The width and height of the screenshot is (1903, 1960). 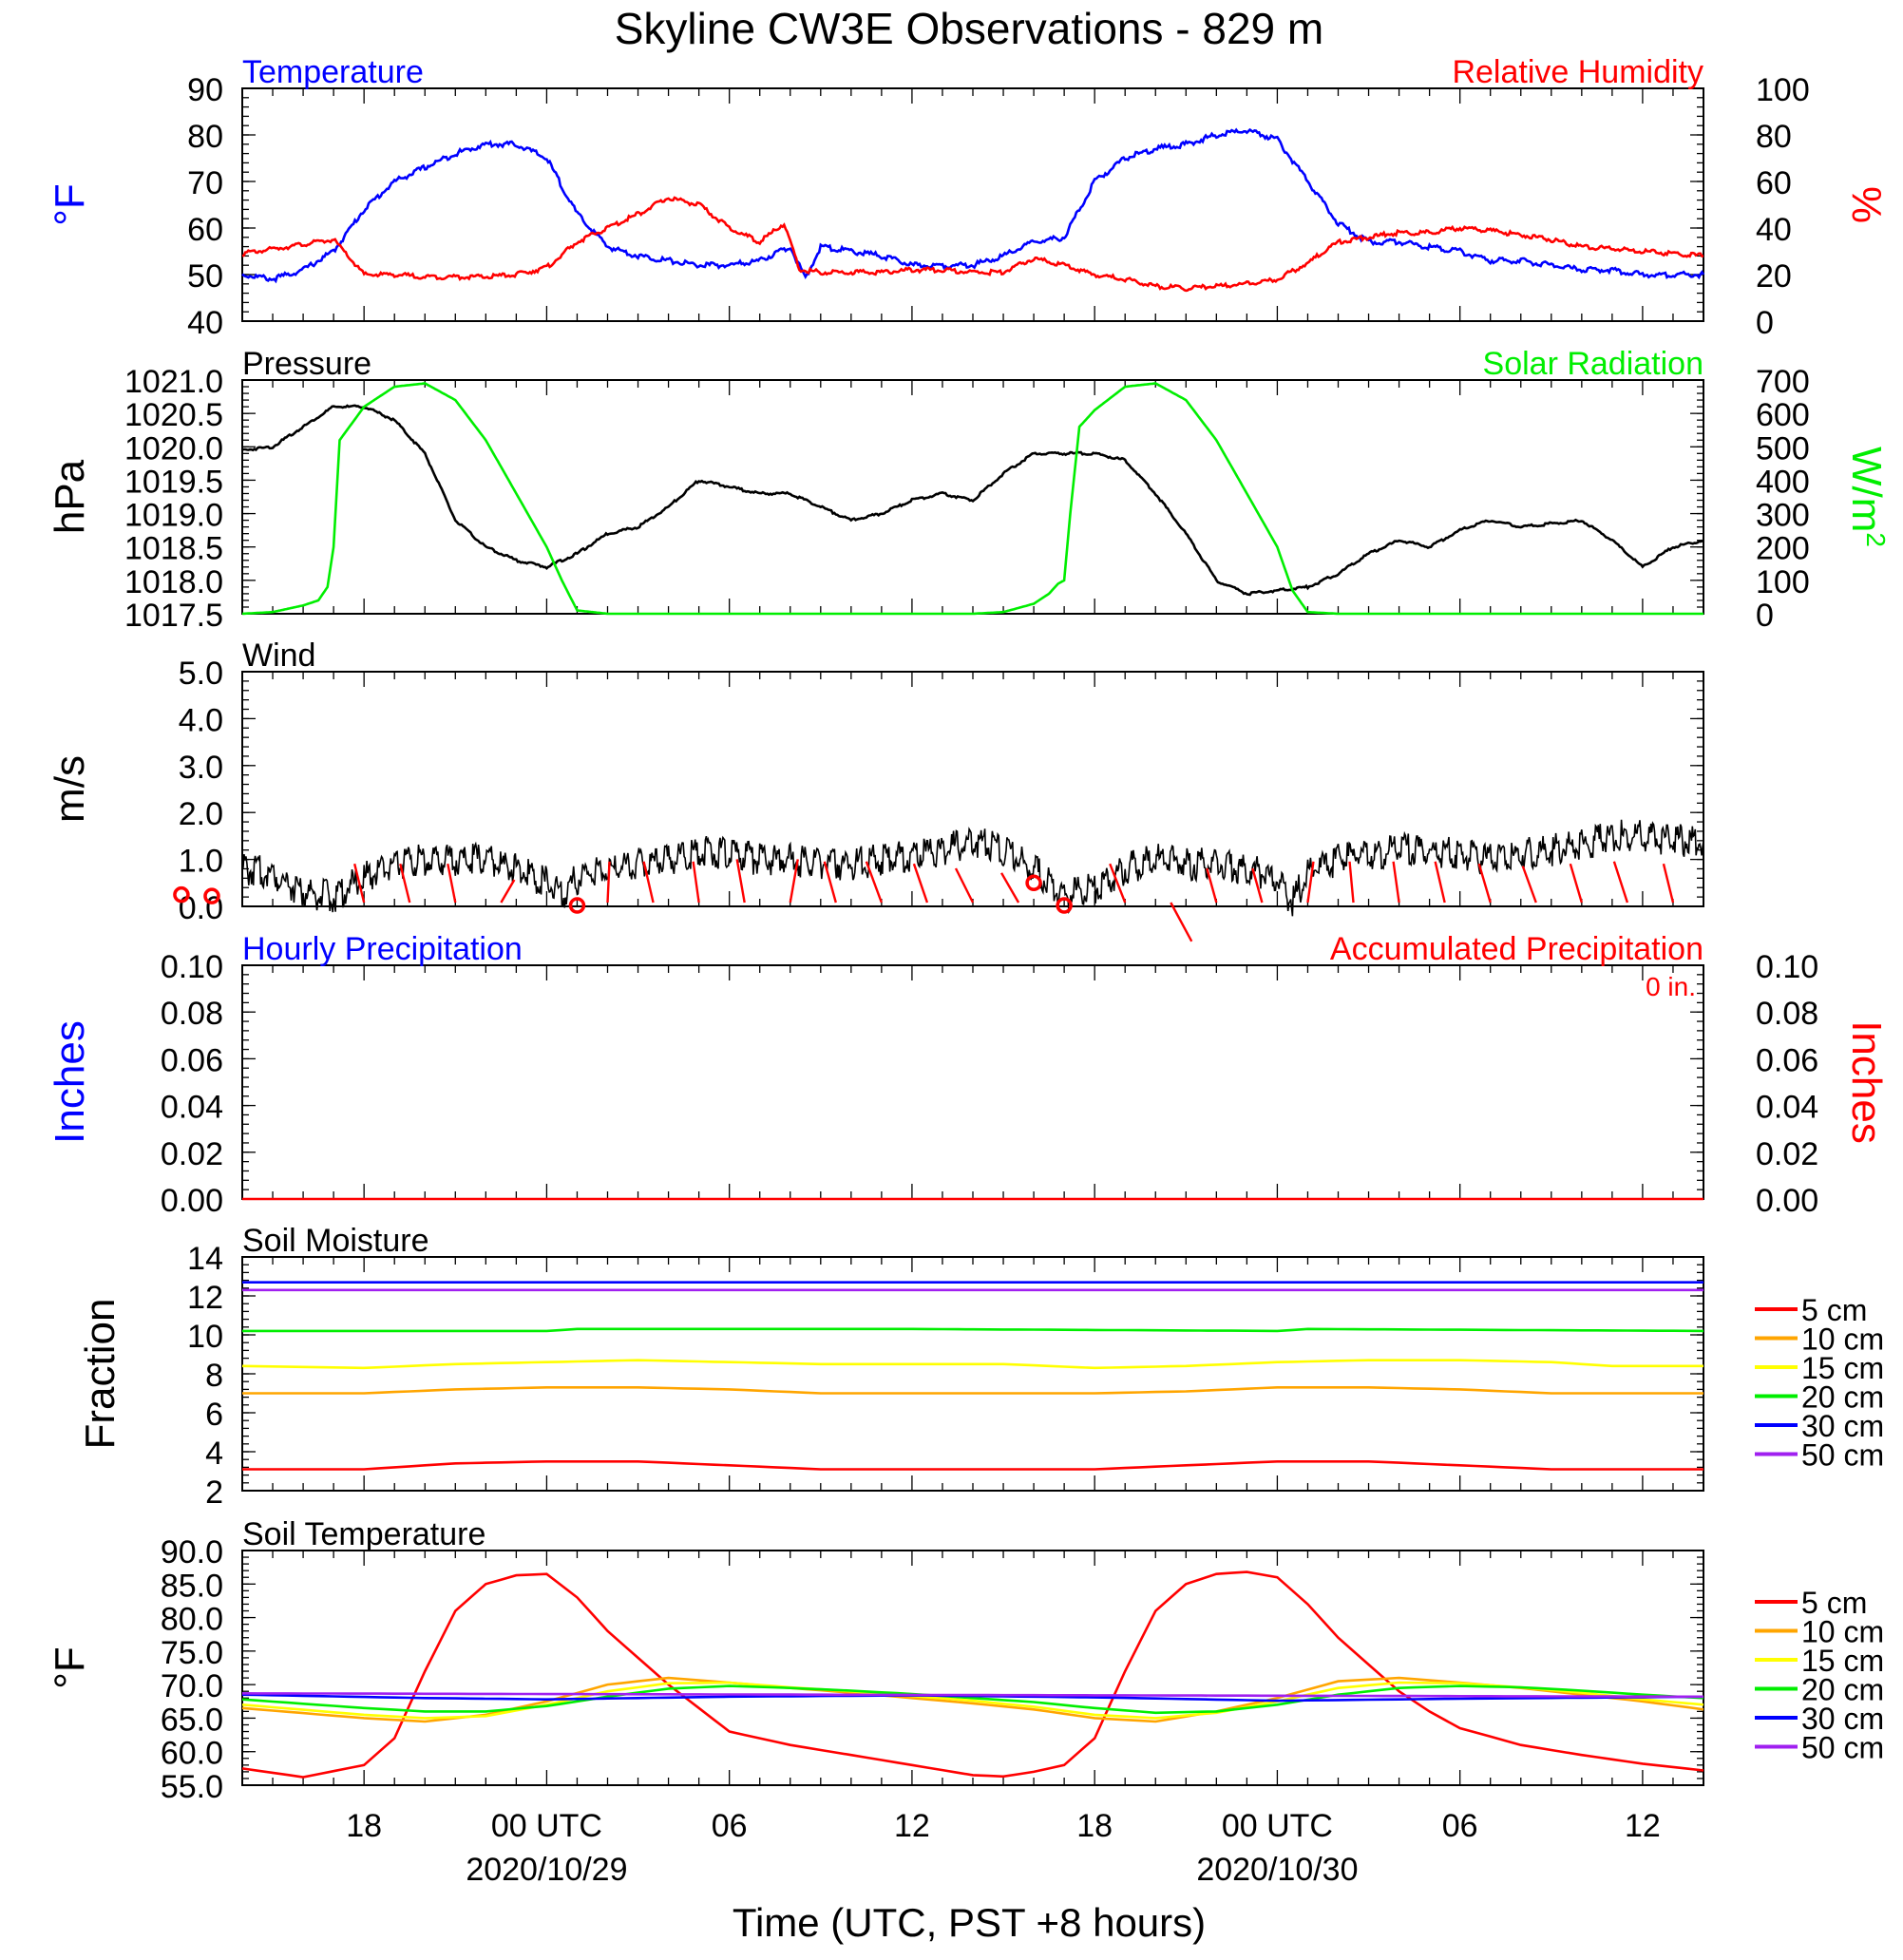 What do you see at coordinates (205, 90) in the screenshot?
I see `y-tick-label-left: 90` at bounding box center [205, 90].